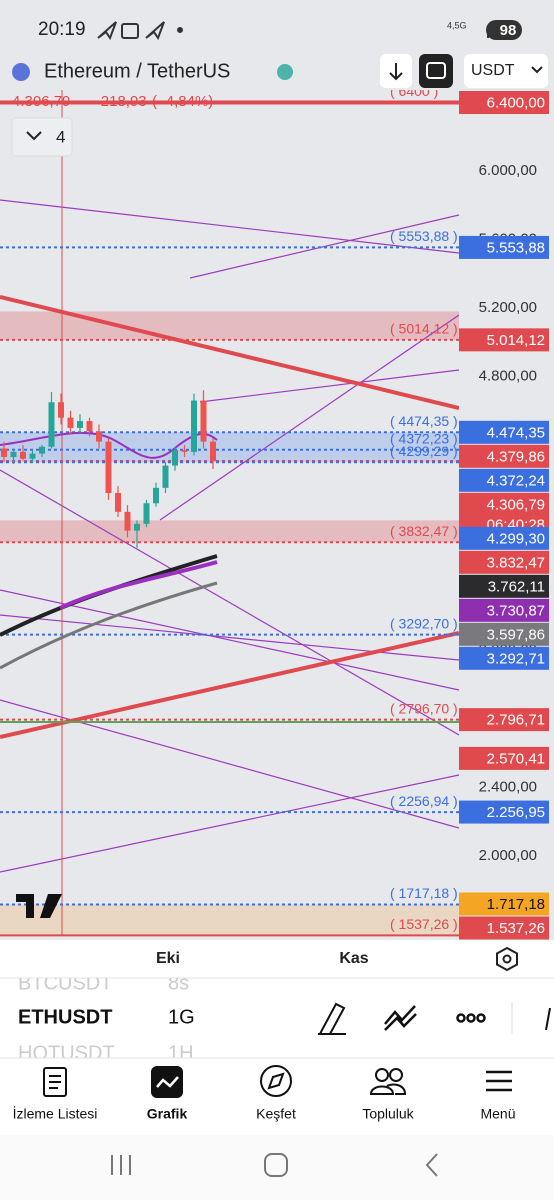 This screenshot has width=554, height=1200. Describe the element at coordinates (497, 1114) in the screenshot. I see `nav-label: Menü` at that location.